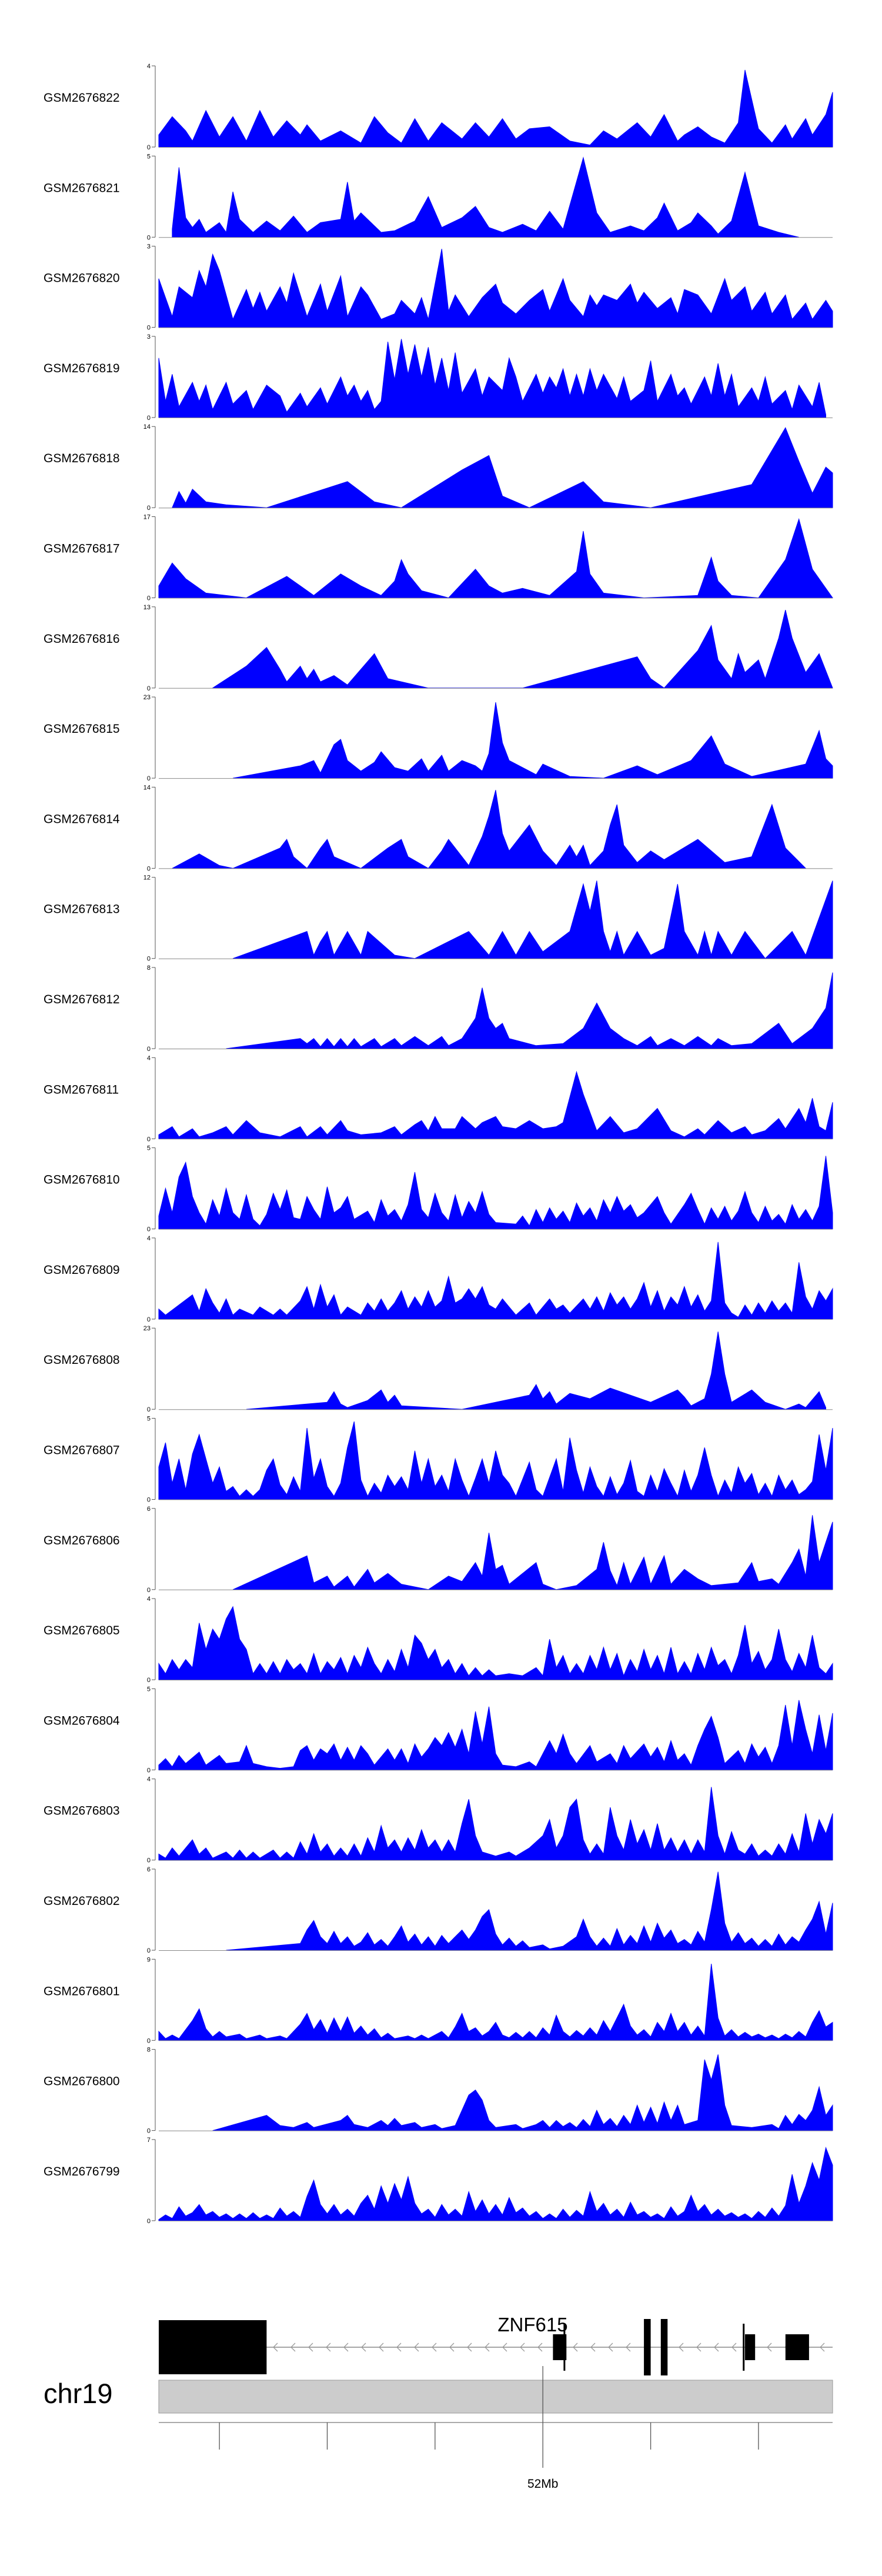  Describe the element at coordinates (532, 2324) in the screenshot. I see `gene-name: ZNF615` at that location.